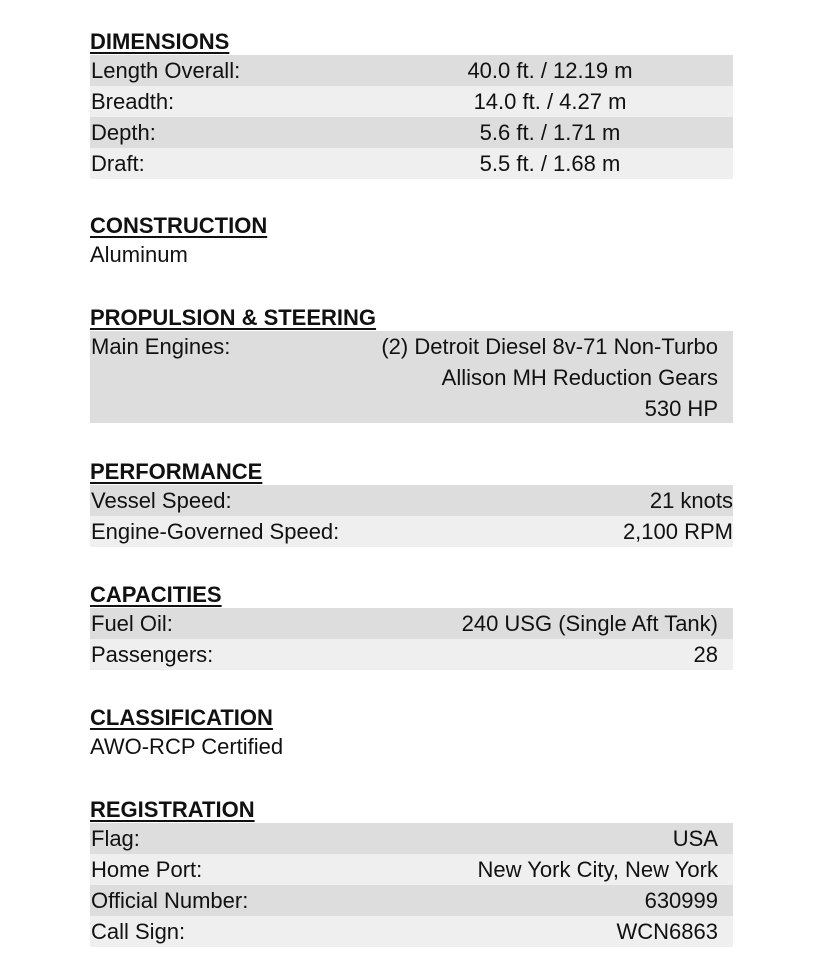  I want to click on classification-section: CLASSIFICATION AWO-RCP Certified, so click(411, 733).